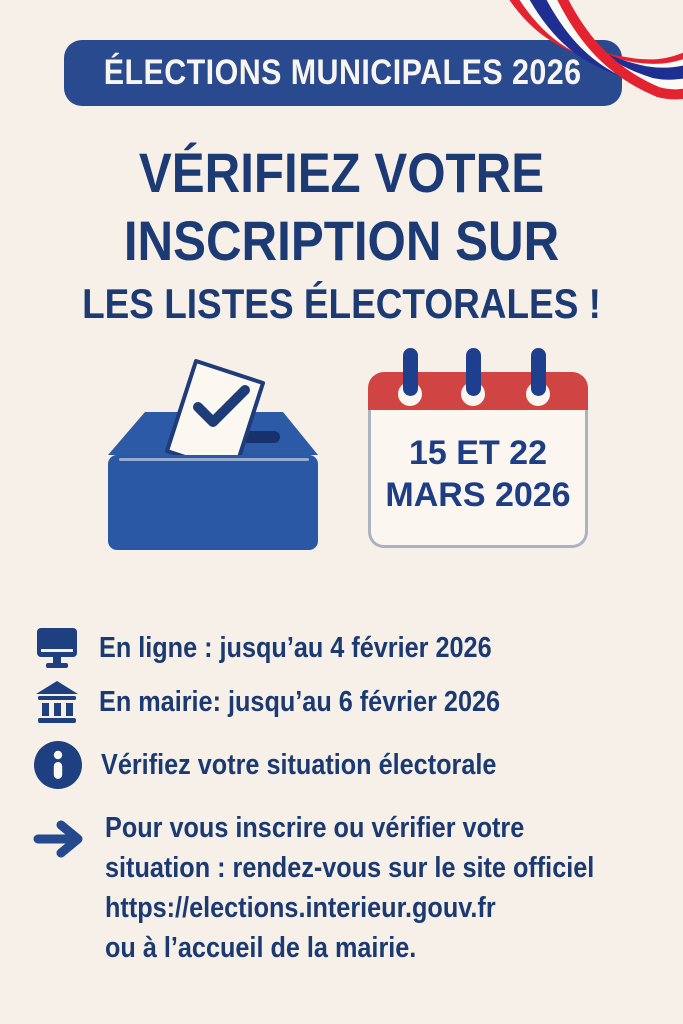  Describe the element at coordinates (261, 948) in the screenshot. I see `paragraph-line: ou à l’accueil de la mairie.` at that location.